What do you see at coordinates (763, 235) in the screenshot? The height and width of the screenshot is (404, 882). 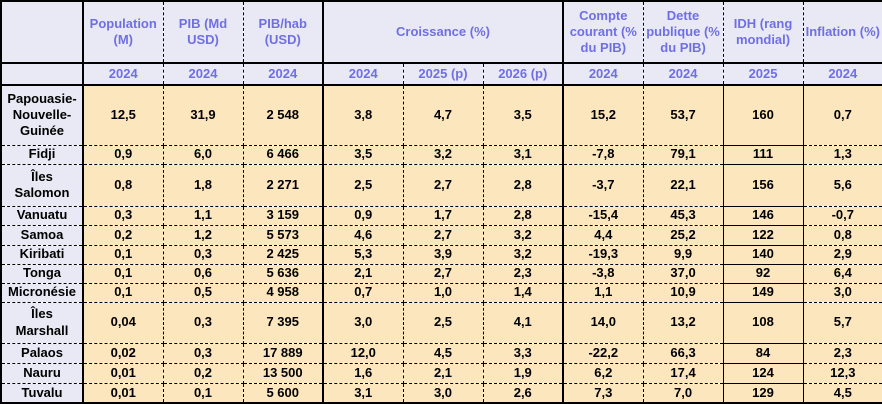 I see `cell: 122` at bounding box center [763, 235].